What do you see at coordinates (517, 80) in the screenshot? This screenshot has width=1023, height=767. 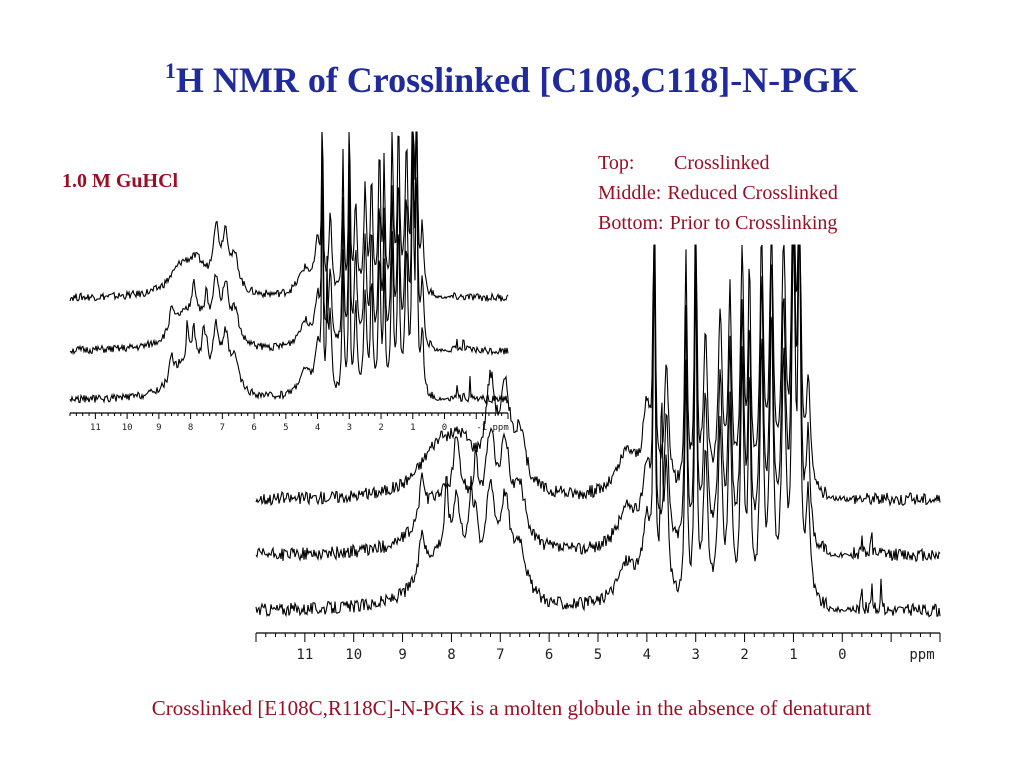 I see `title-text: H NMR of Crosslinked [C108,C118]-N-PGK` at bounding box center [517, 80].